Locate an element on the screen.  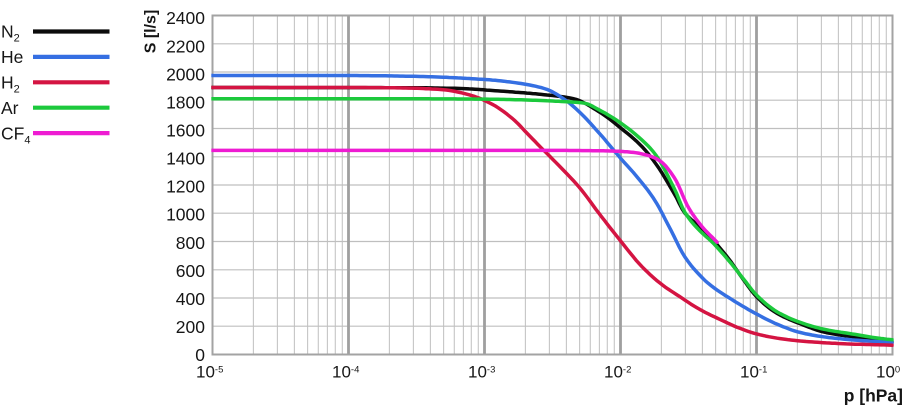
svg-text: 2400 is located at coordinates (185, 18).